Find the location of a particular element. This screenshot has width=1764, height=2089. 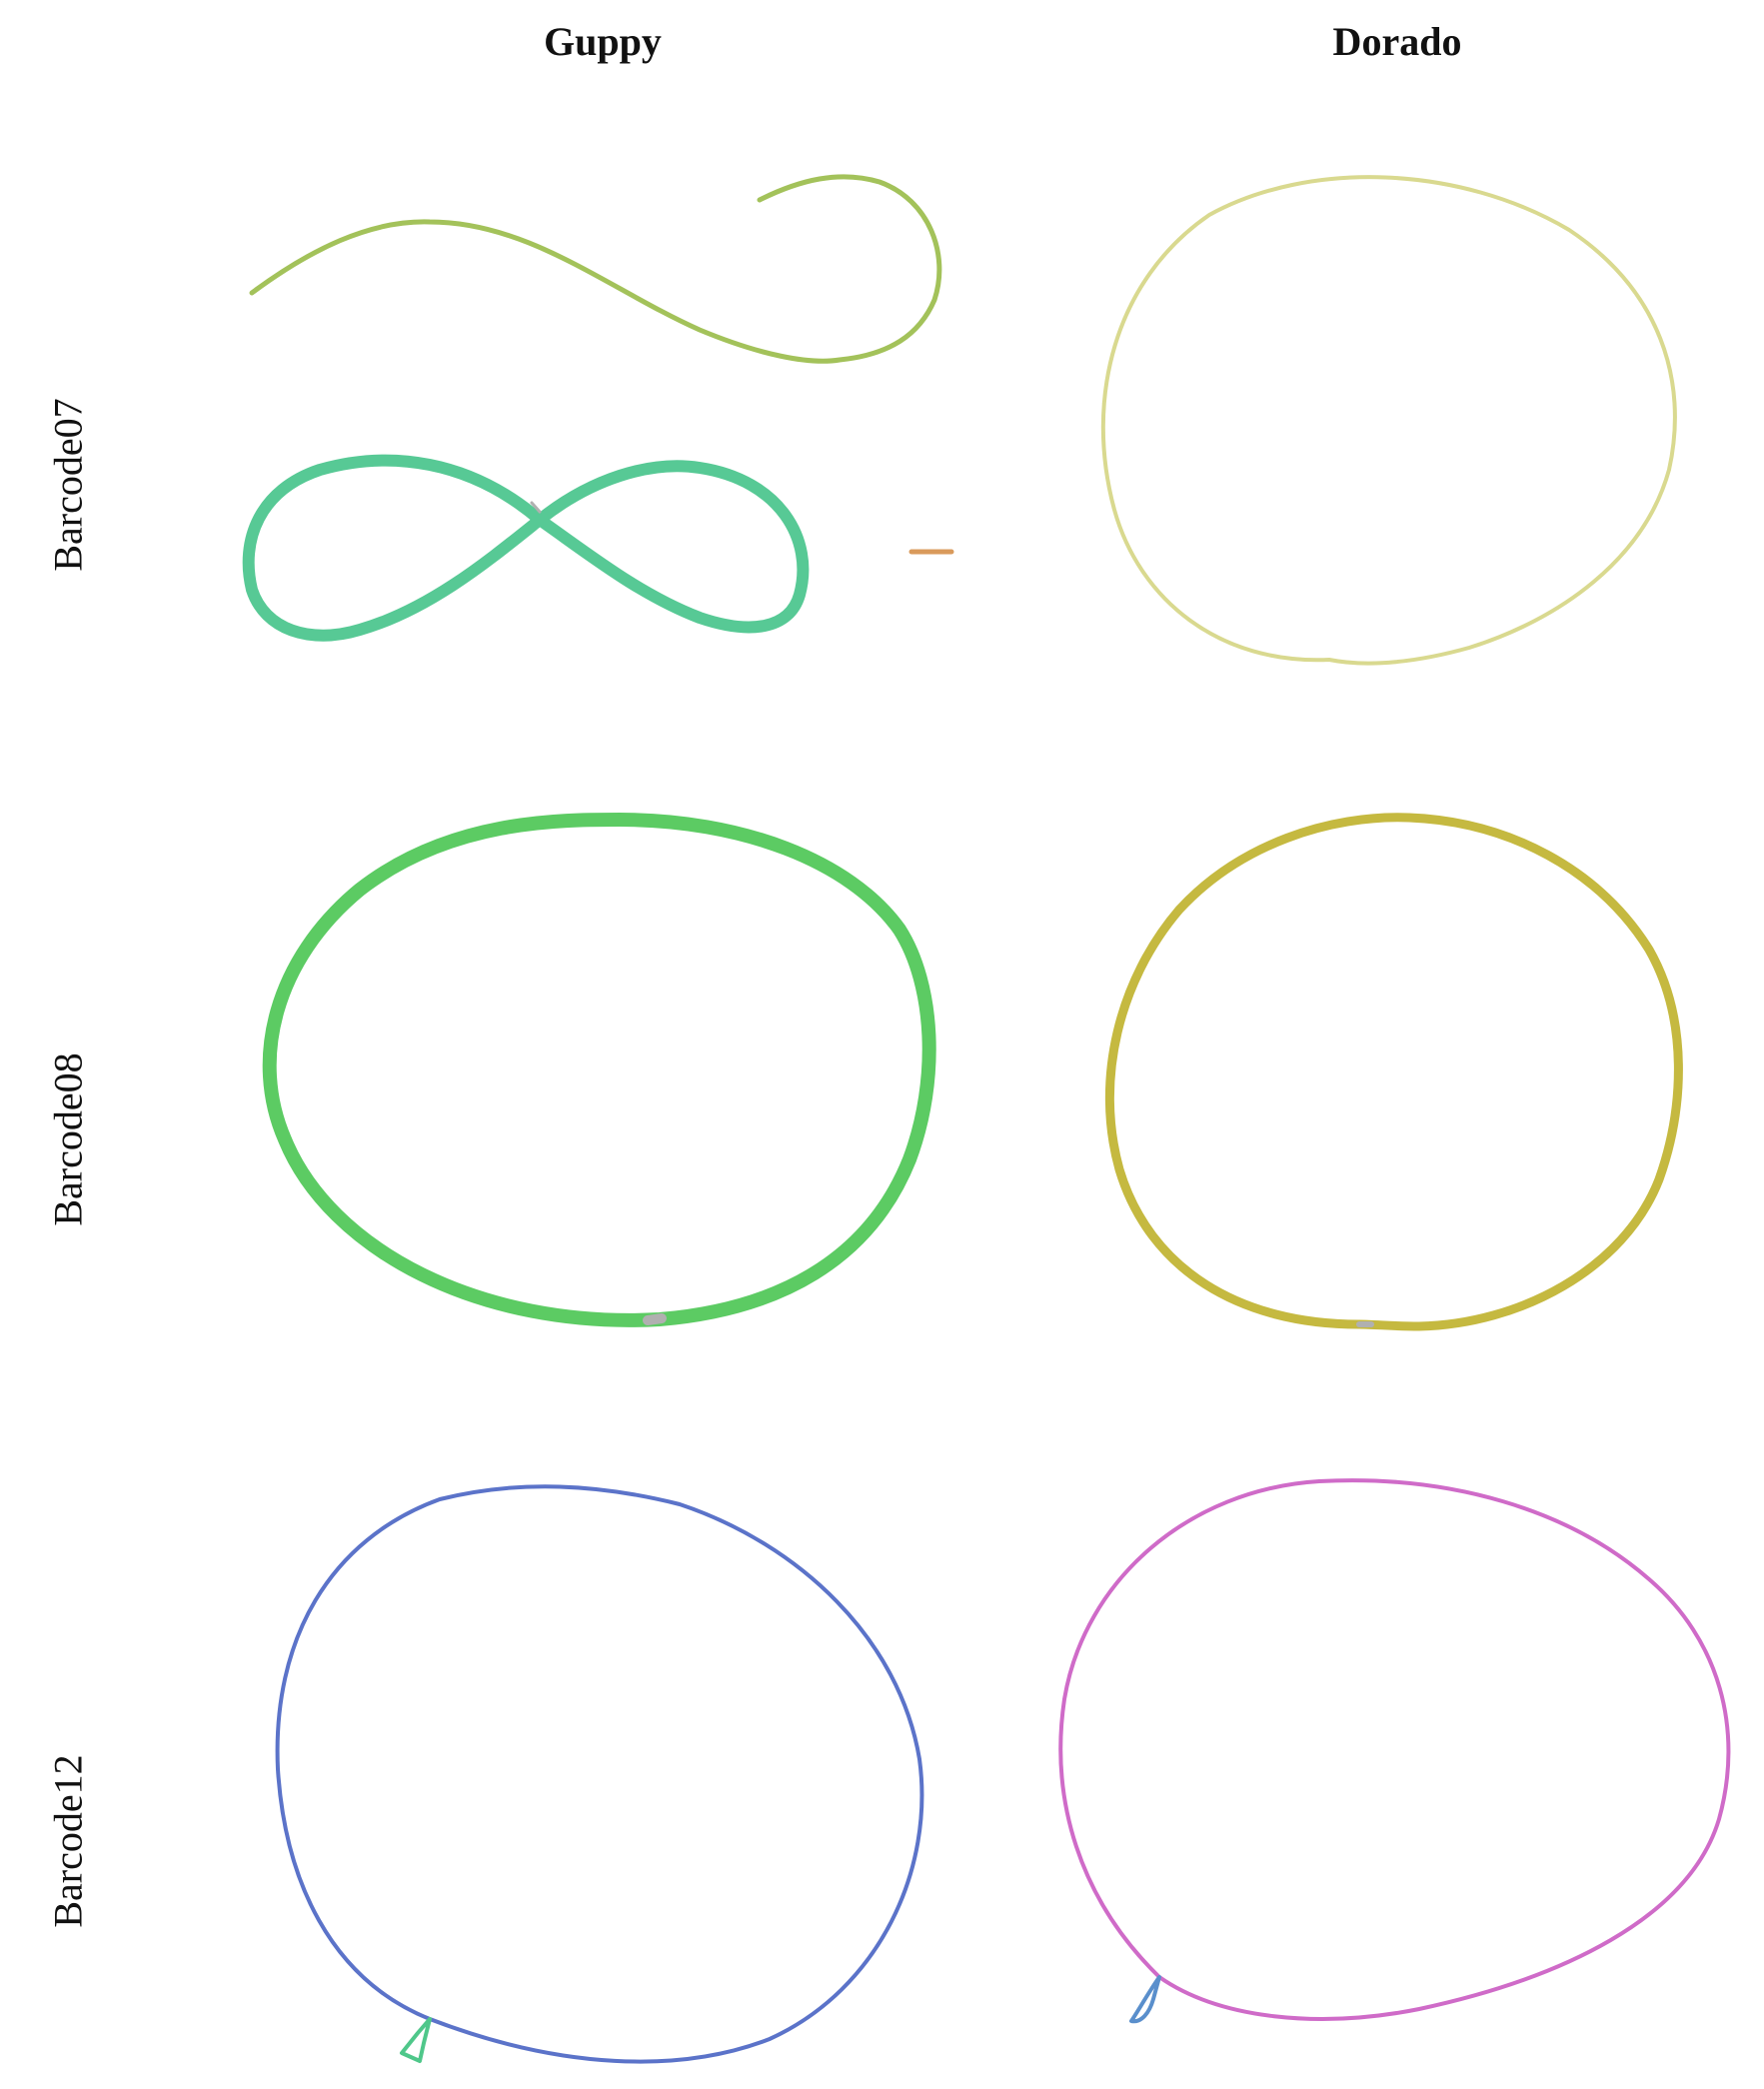

guppy-barcode07-figure8-junction is located at coordinates (536, 507).